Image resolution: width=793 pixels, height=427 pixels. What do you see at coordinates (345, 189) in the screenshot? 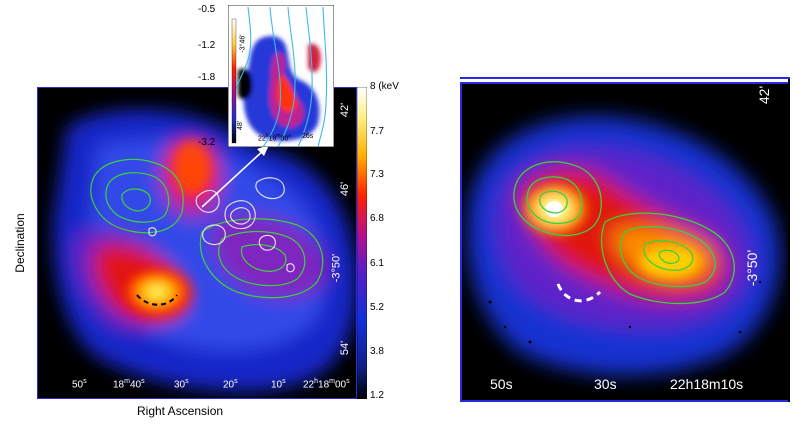
I see `dec-tick-46: 46'` at bounding box center [345, 189].